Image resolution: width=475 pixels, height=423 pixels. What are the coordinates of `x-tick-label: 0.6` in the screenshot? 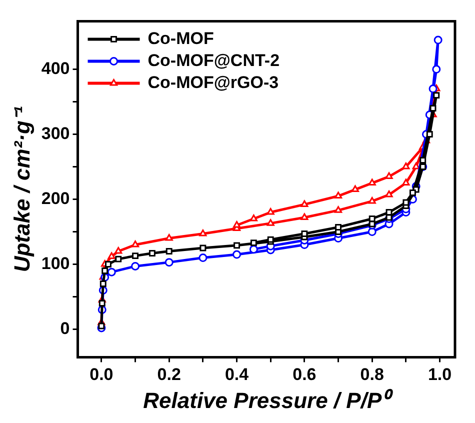 It's located at (304, 374).